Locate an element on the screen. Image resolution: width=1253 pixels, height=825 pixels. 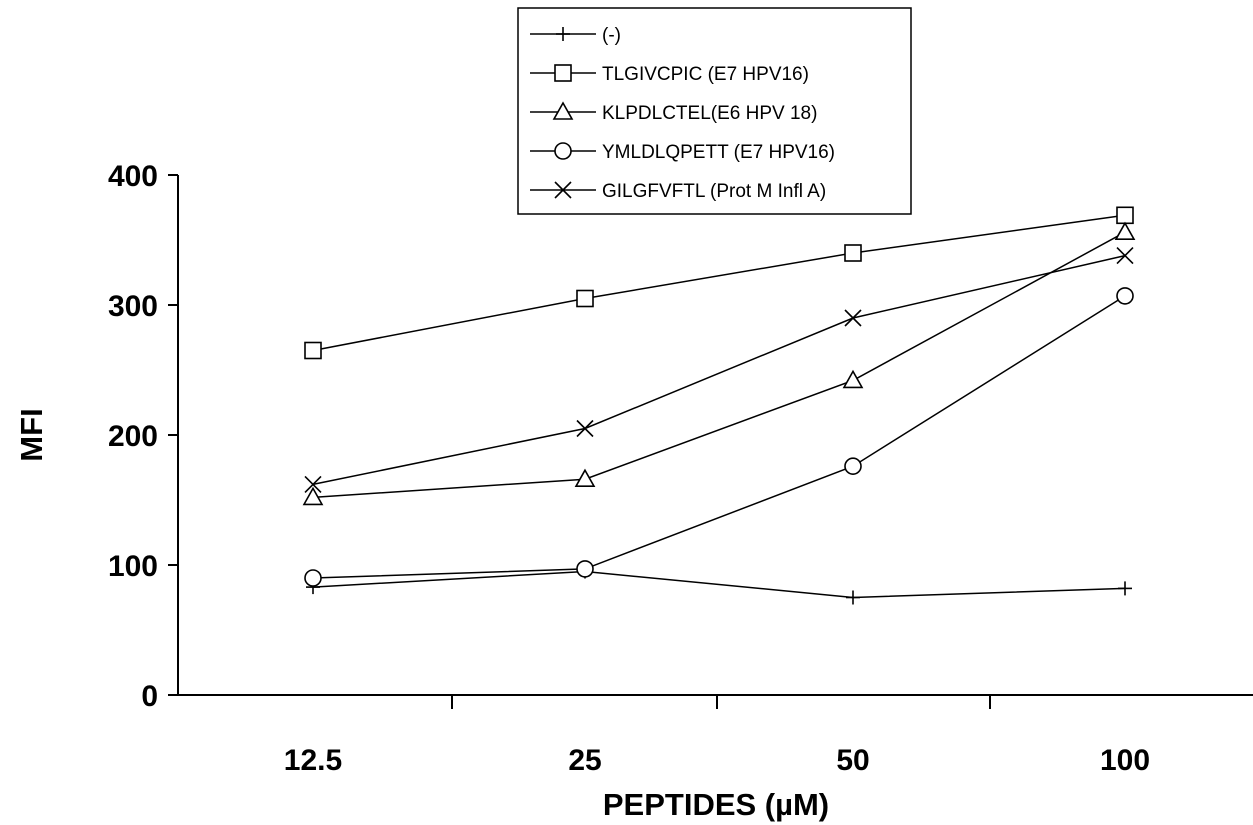
x-tick-label: 100 is located at coordinates (1125, 760).